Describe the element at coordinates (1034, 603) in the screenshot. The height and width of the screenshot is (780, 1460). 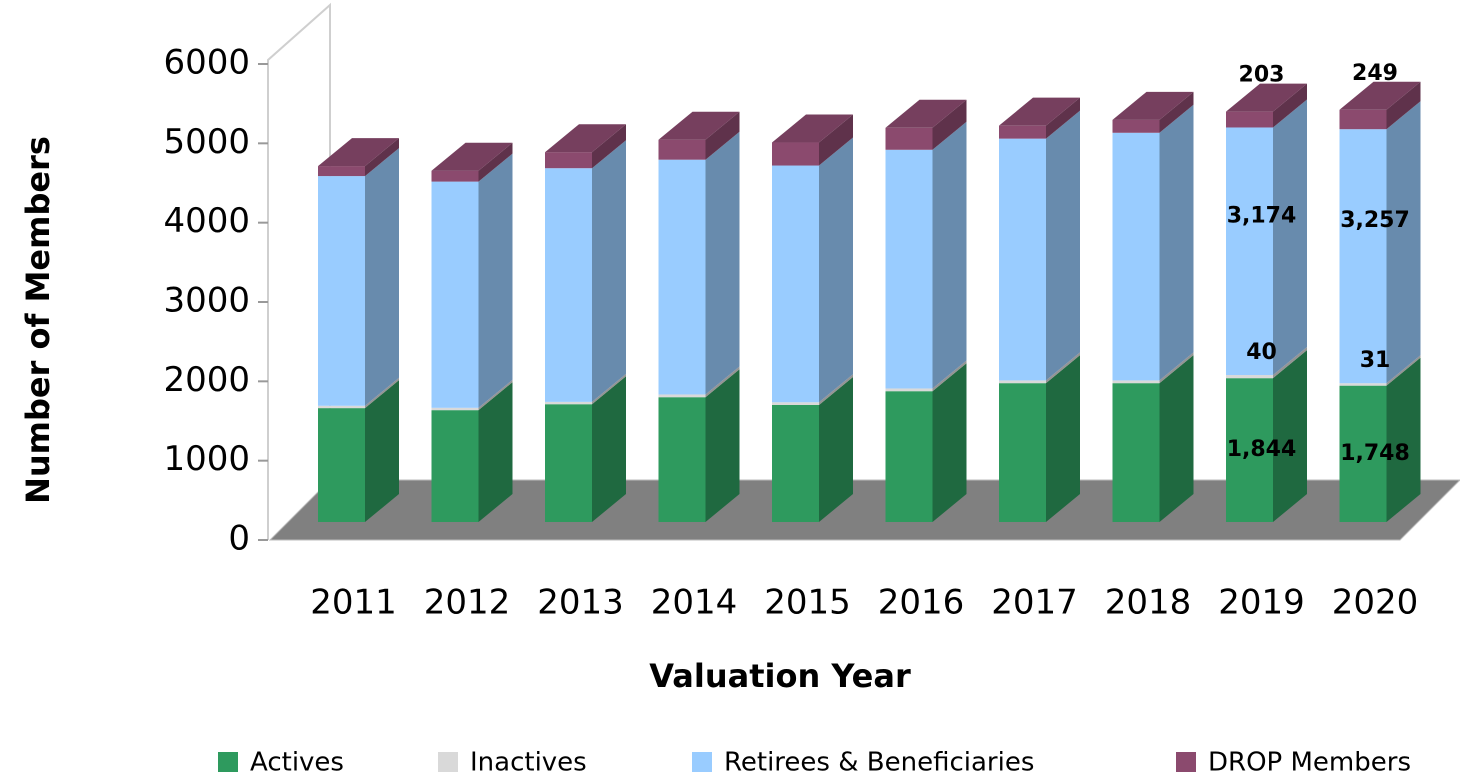
I see `x-tick-label: 2017` at that location.